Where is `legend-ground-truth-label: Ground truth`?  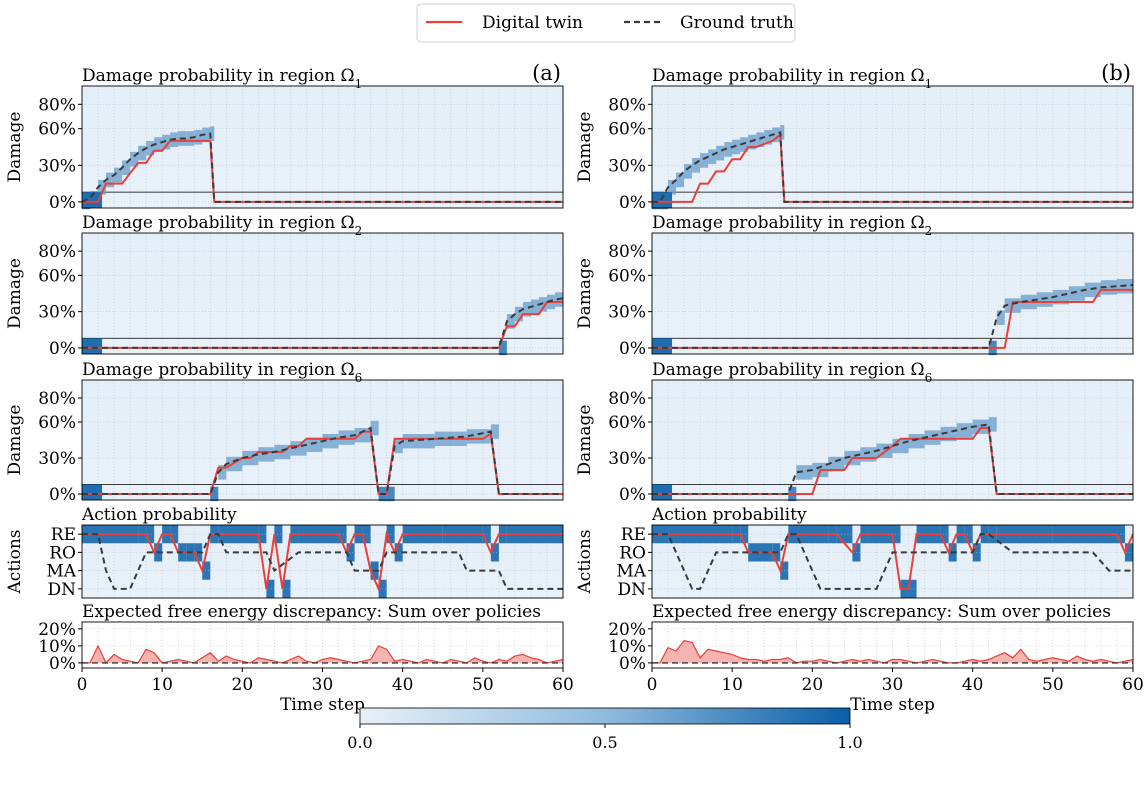
legend-ground-truth-label: Ground truth is located at coordinates (737, 23).